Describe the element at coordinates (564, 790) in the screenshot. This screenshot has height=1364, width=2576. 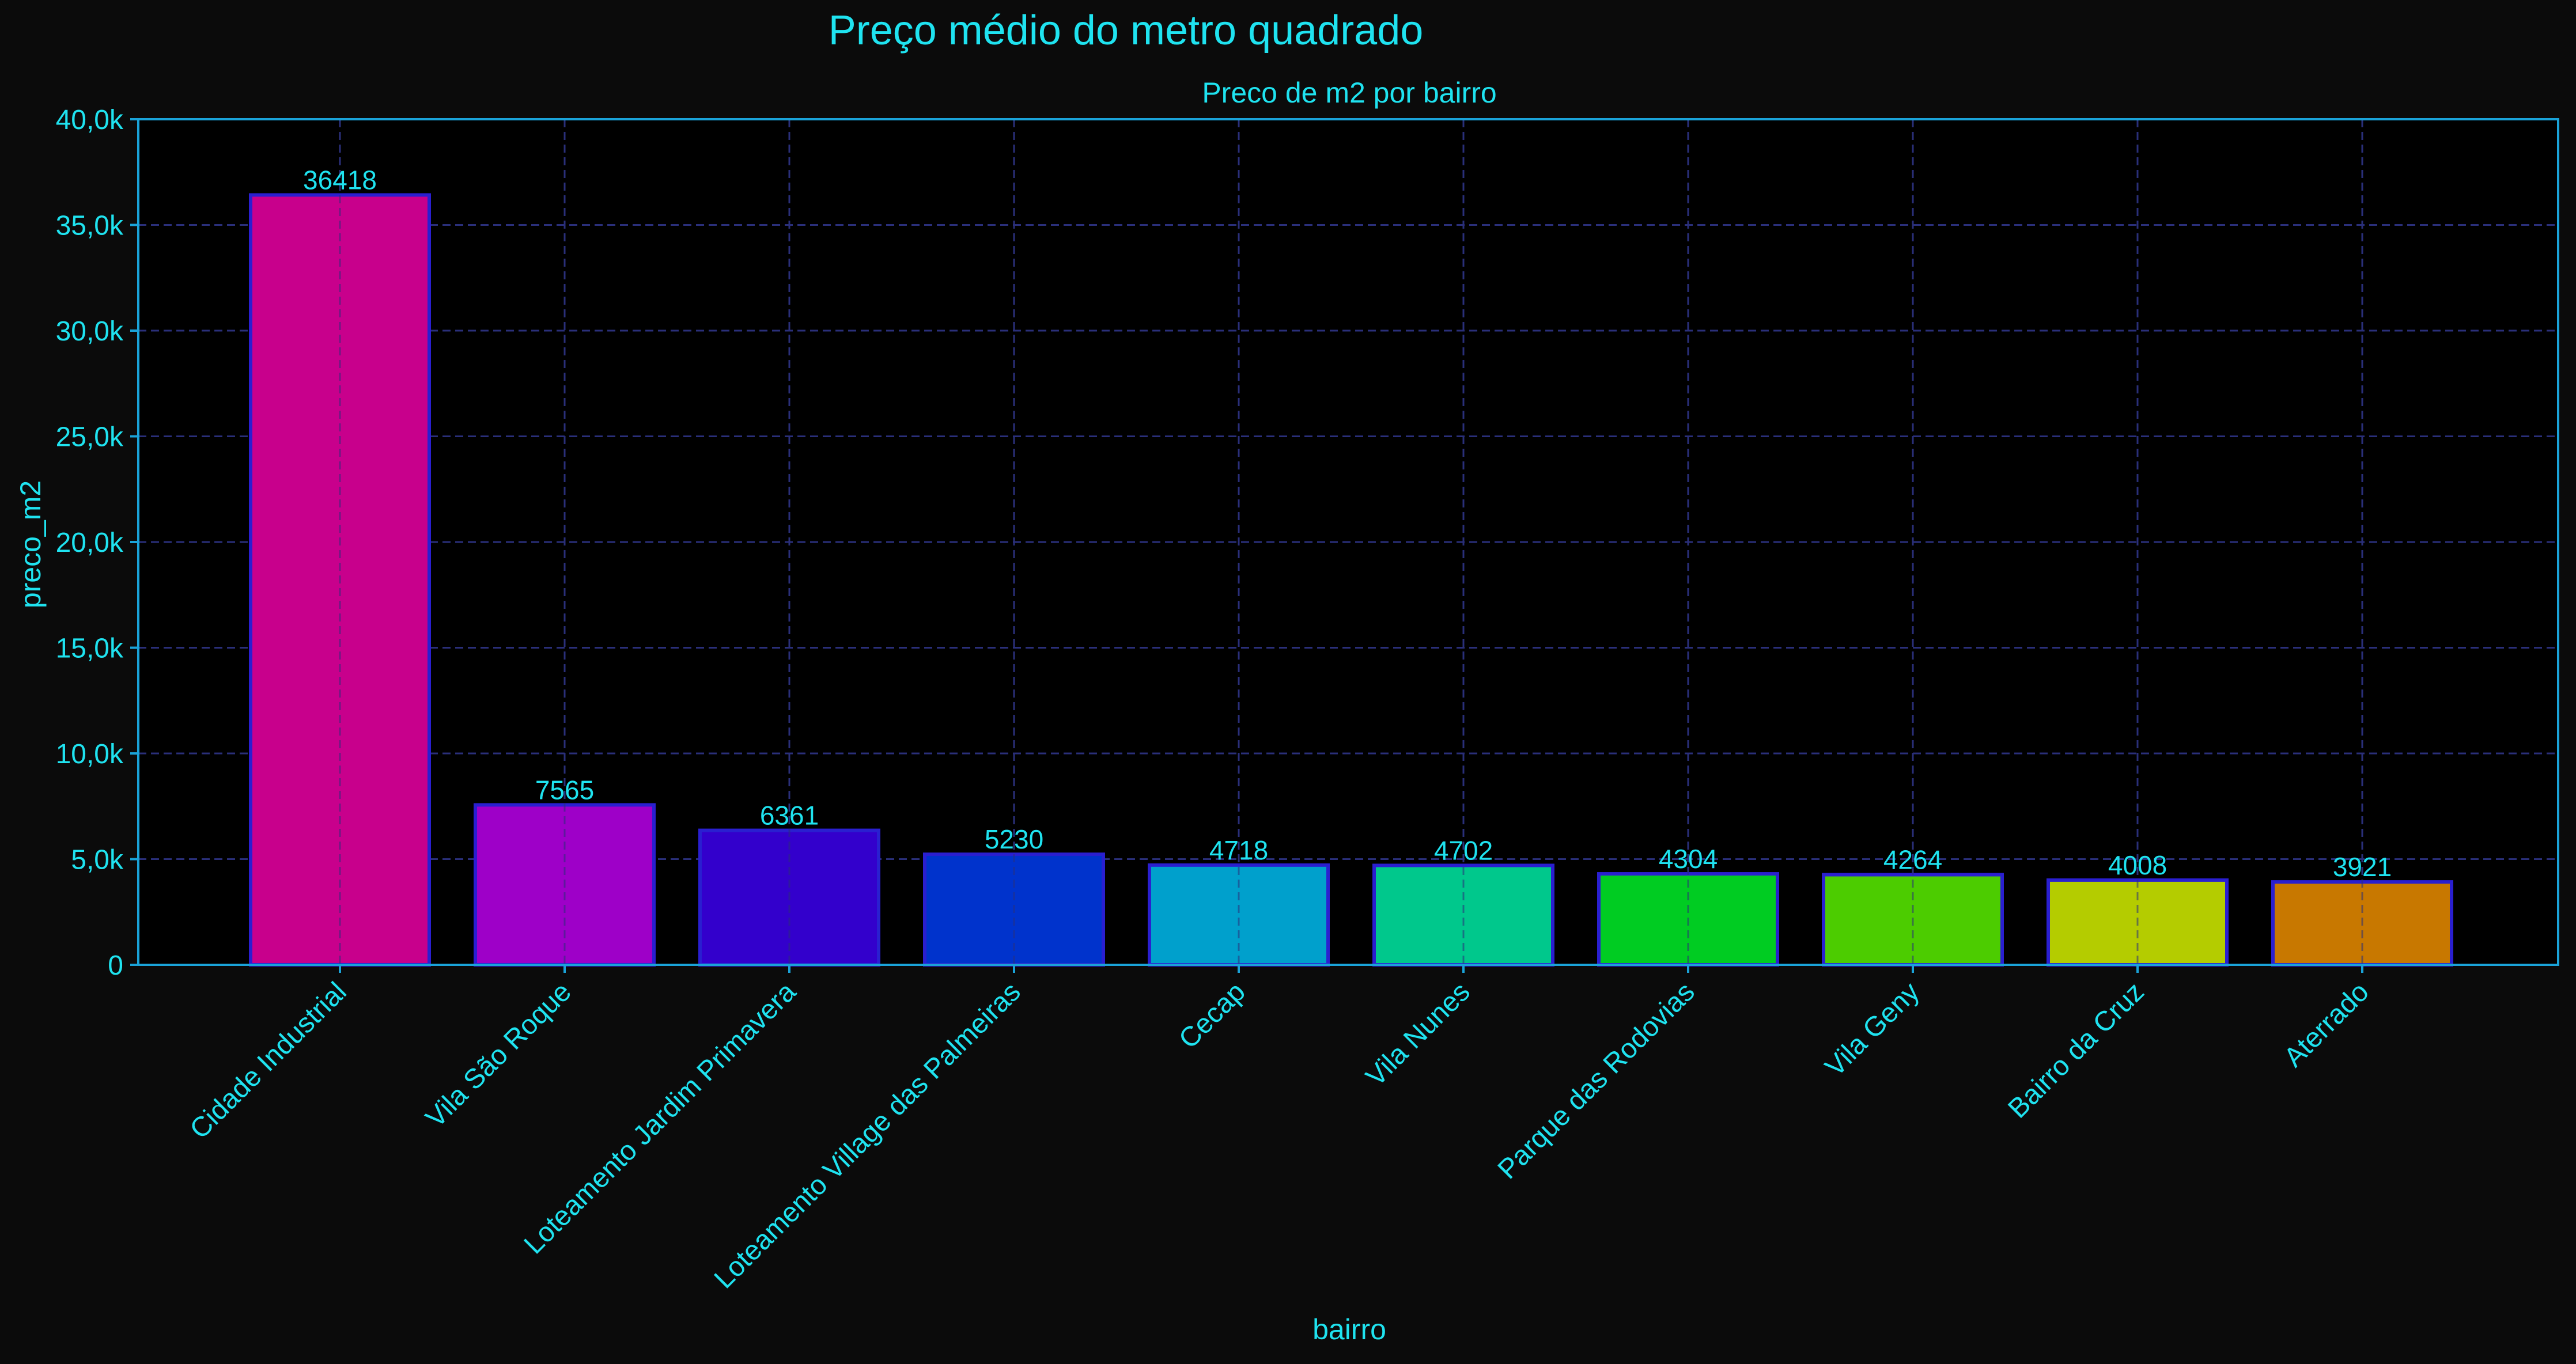
I see `data-label-1: 7565` at that location.